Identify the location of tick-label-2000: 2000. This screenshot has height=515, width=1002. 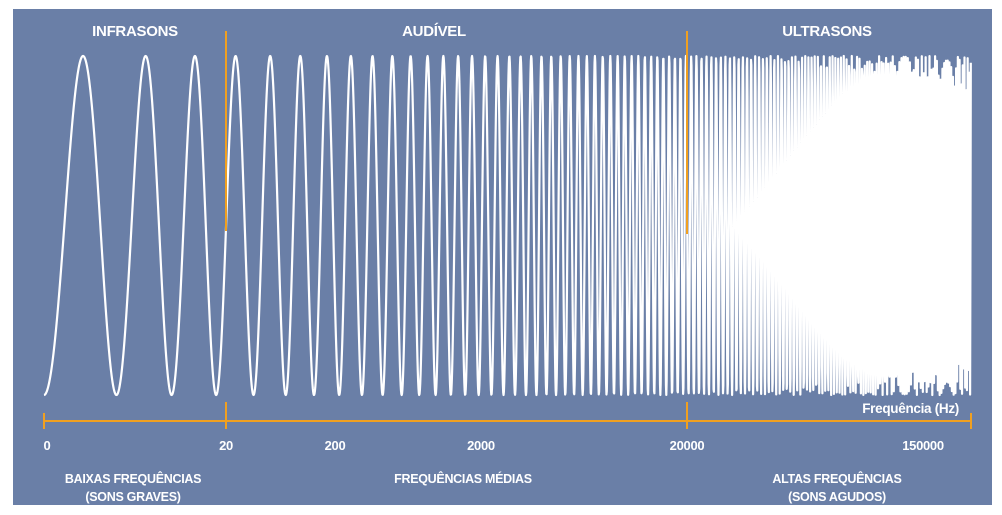
(481, 445).